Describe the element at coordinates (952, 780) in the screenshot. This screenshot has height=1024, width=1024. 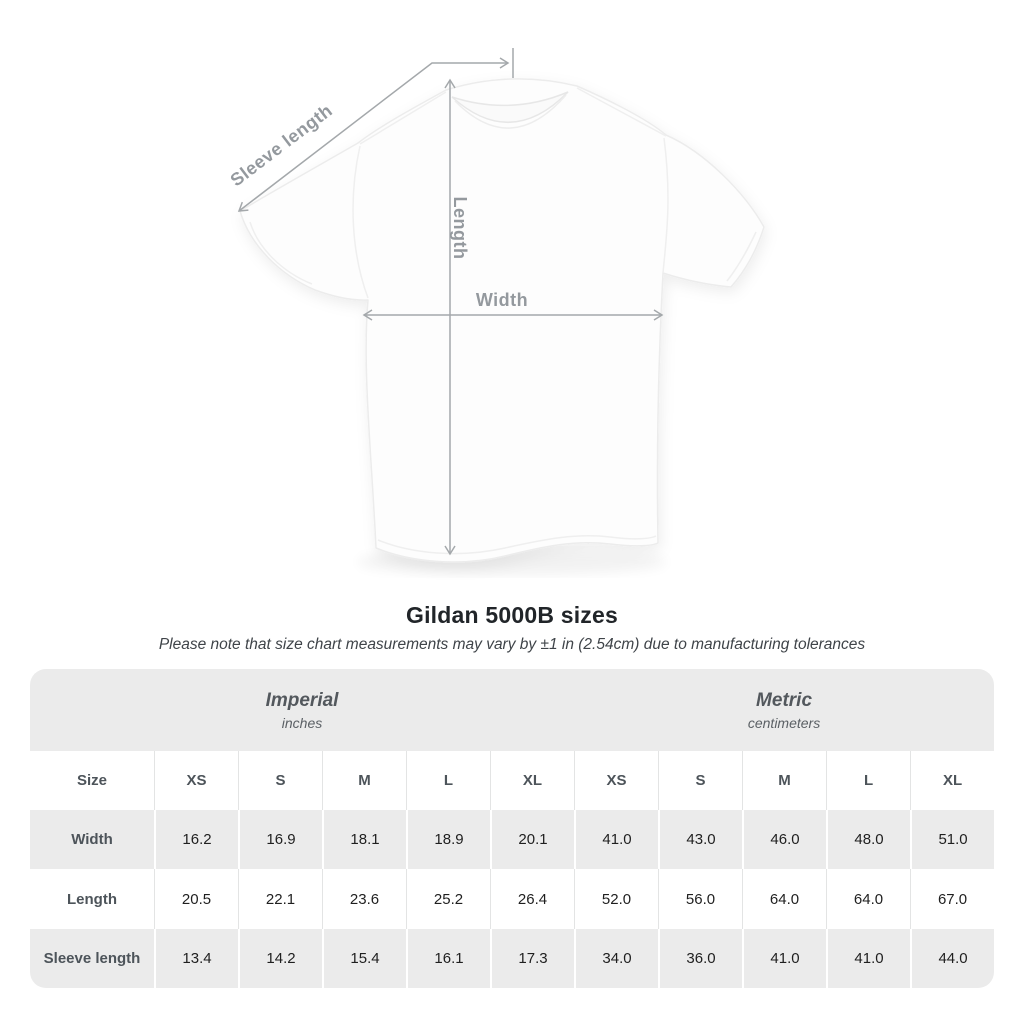
I see `col-metric-xl: XL` at that location.